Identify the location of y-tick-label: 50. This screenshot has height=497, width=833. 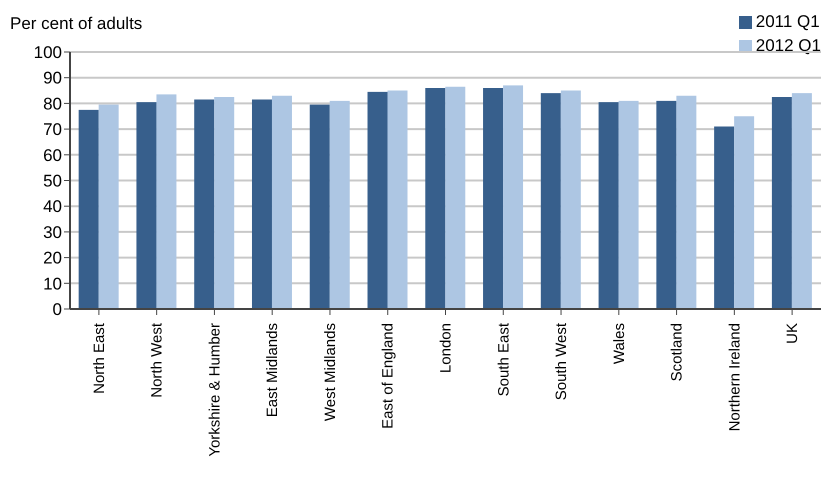
(52, 181).